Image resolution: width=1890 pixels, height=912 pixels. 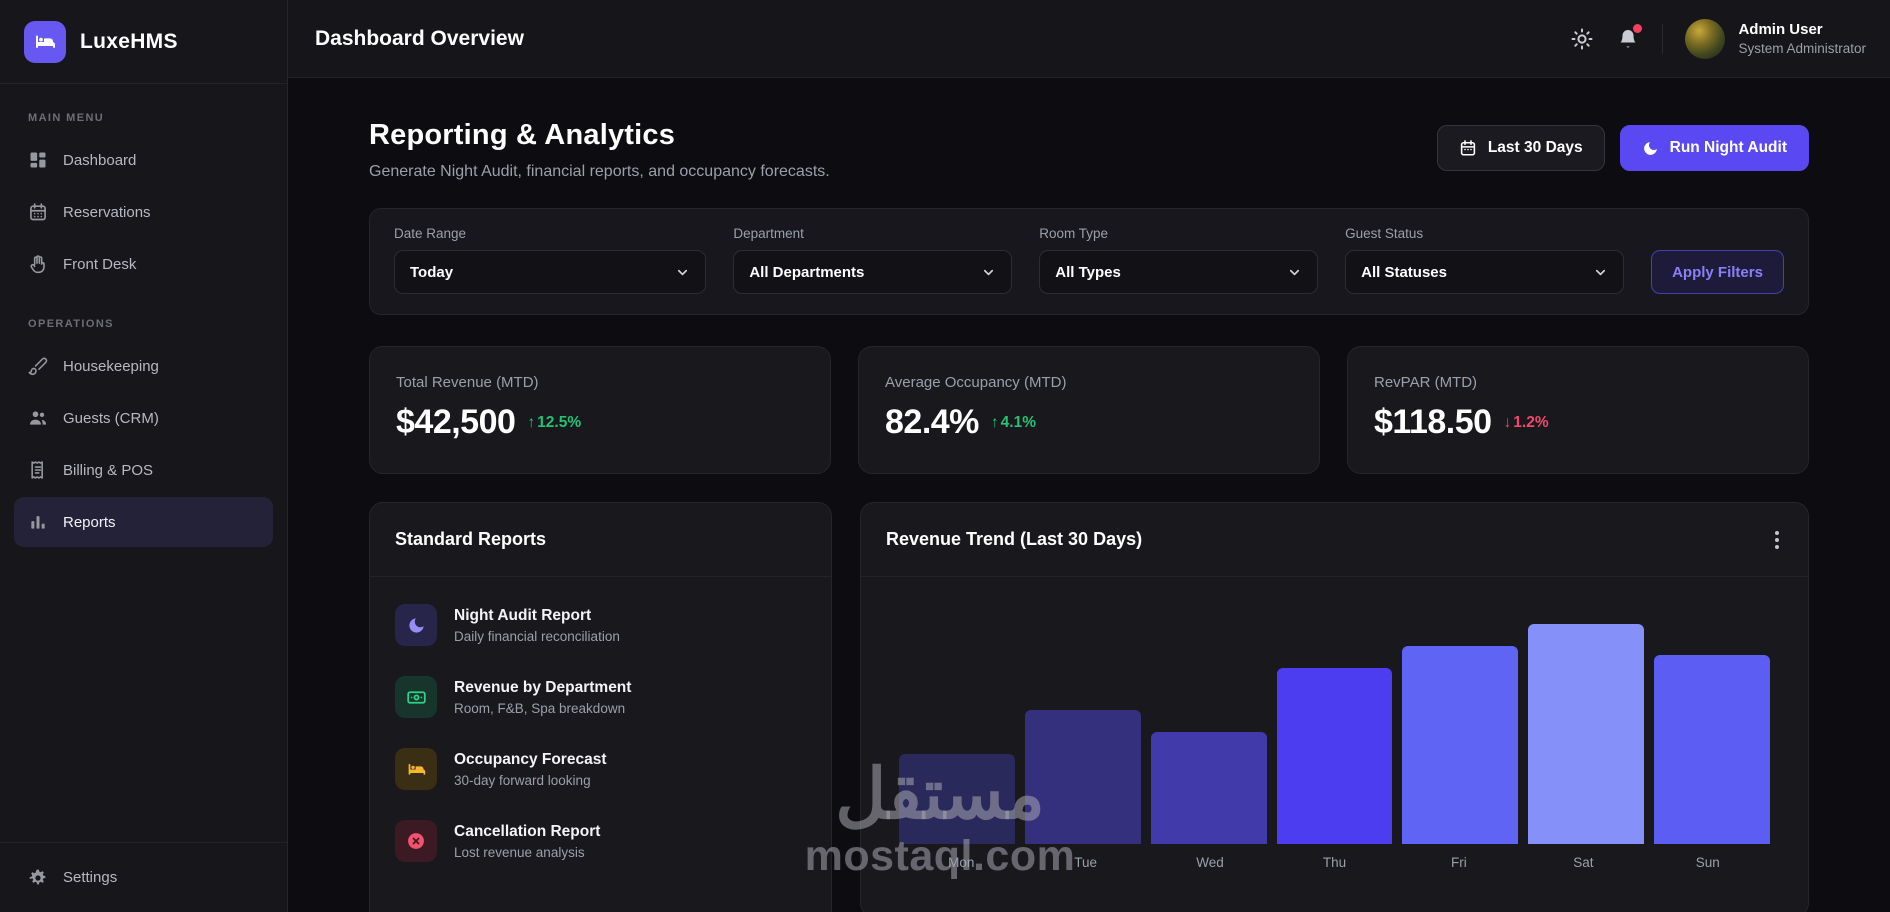 I want to click on sidebar-item-guests-crm: Guests (CRM), so click(x=143, y=418).